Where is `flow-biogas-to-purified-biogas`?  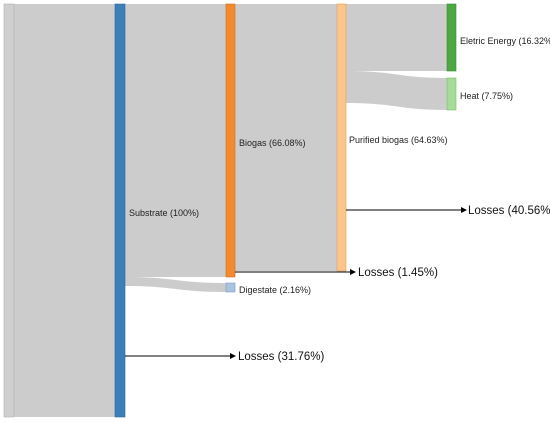
flow-biogas-to-purified-biogas is located at coordinates (286, 137).